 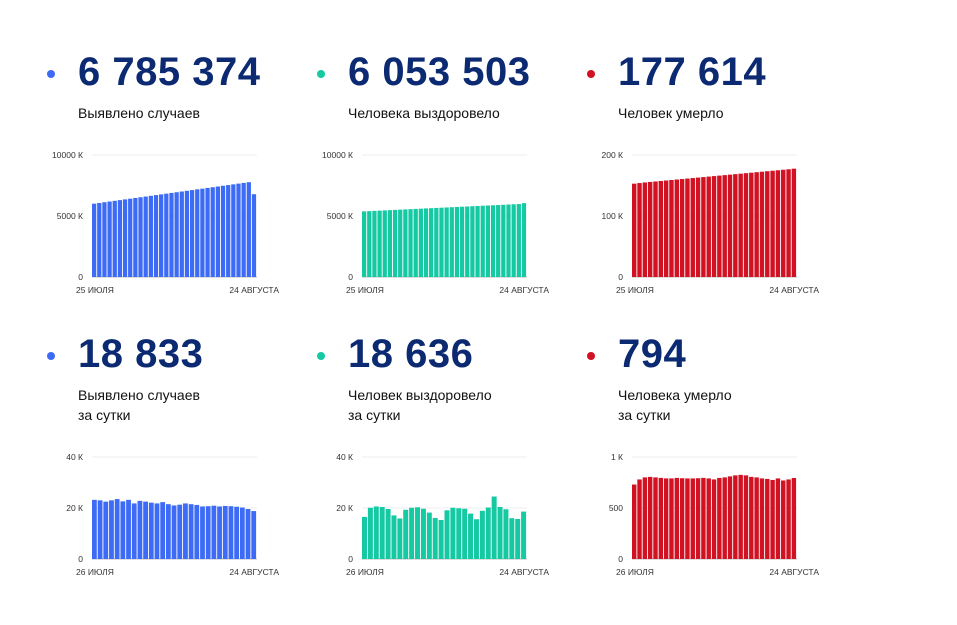 I want to click on bar-chart: 0 5000 К 10000 К 25 ИЮЛЯ 24 АВГУСТА, so click(x=435, y=222).